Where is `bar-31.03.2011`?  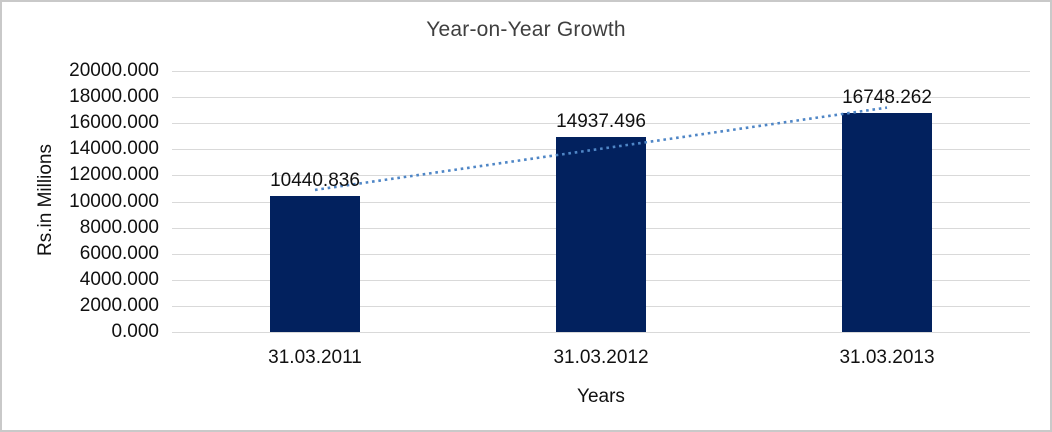 bar-31.03.2011 is located at coordinates (315, 263).